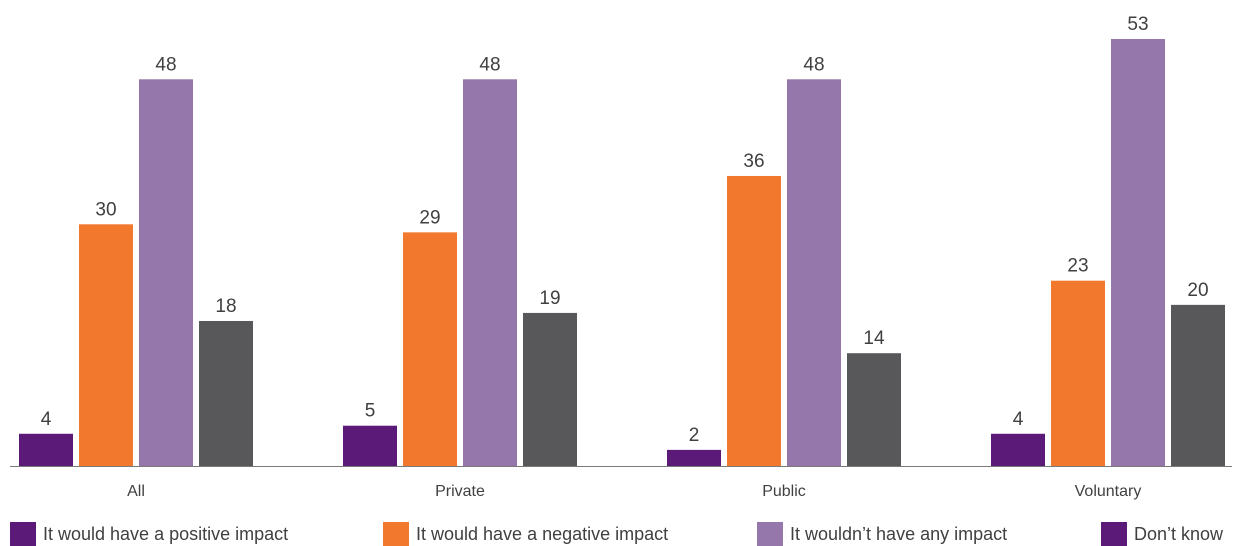  Describe the element at coordinates (370, 411) in the screenshot. I see `data-label-private-series-1: 5` at that location.